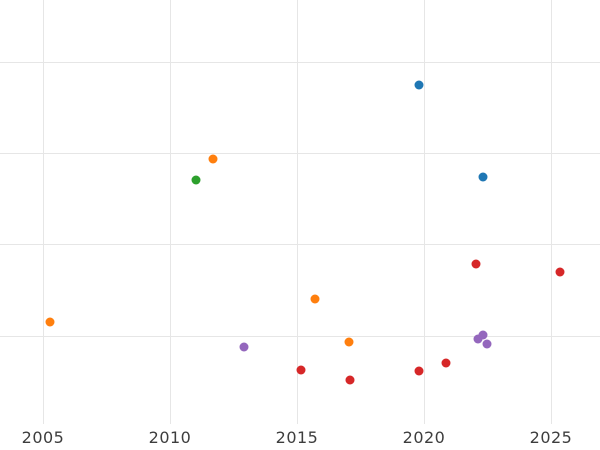 This screenshot has height=450, width=600. Describe the element at coordinates (196, 180) in the screenshot. I see `data-point-green` at that location.